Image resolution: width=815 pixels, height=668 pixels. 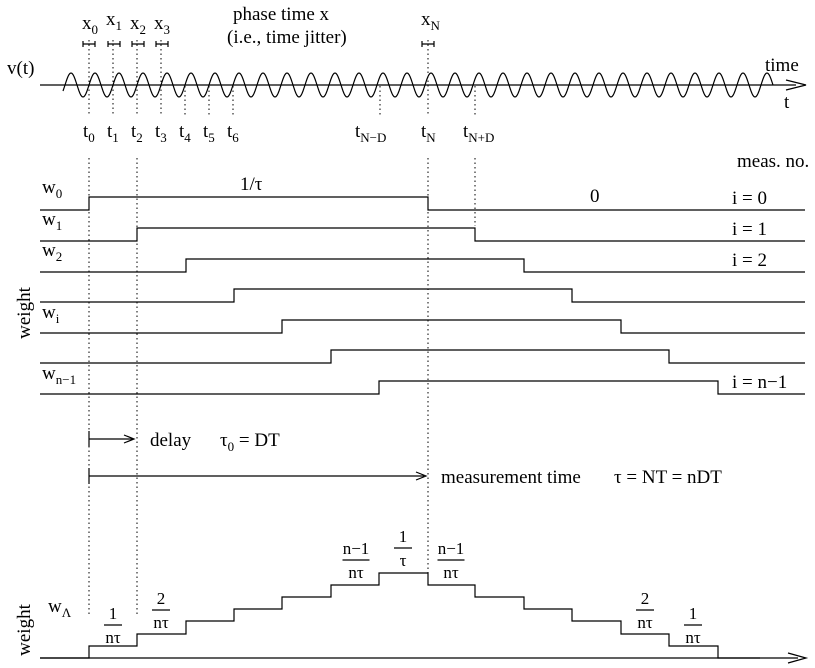 I want to click on phase-label-2: x2, so click(x=138, y=25).